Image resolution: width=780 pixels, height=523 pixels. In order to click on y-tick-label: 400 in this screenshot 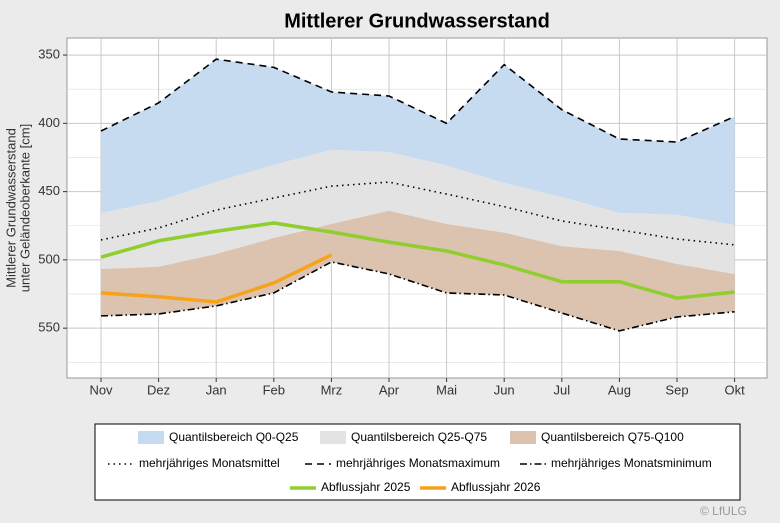, I will do `click(49, 122)`.